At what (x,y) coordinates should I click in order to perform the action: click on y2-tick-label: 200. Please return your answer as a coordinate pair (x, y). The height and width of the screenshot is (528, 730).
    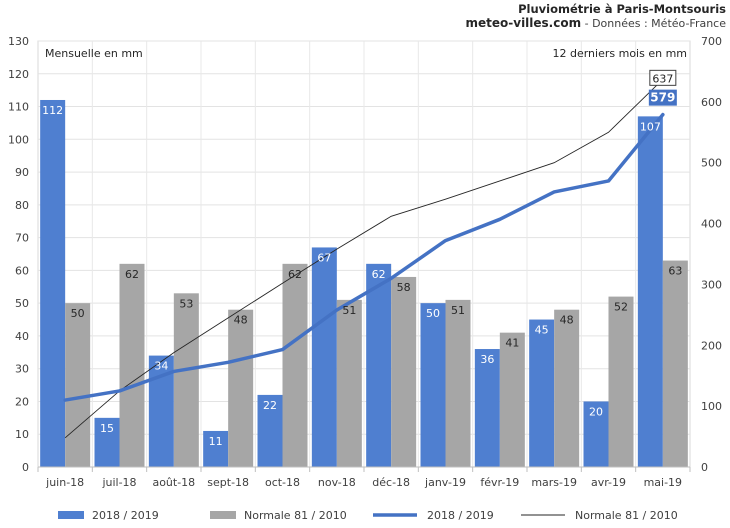
    Looking at the image, I should click on (711, 345).